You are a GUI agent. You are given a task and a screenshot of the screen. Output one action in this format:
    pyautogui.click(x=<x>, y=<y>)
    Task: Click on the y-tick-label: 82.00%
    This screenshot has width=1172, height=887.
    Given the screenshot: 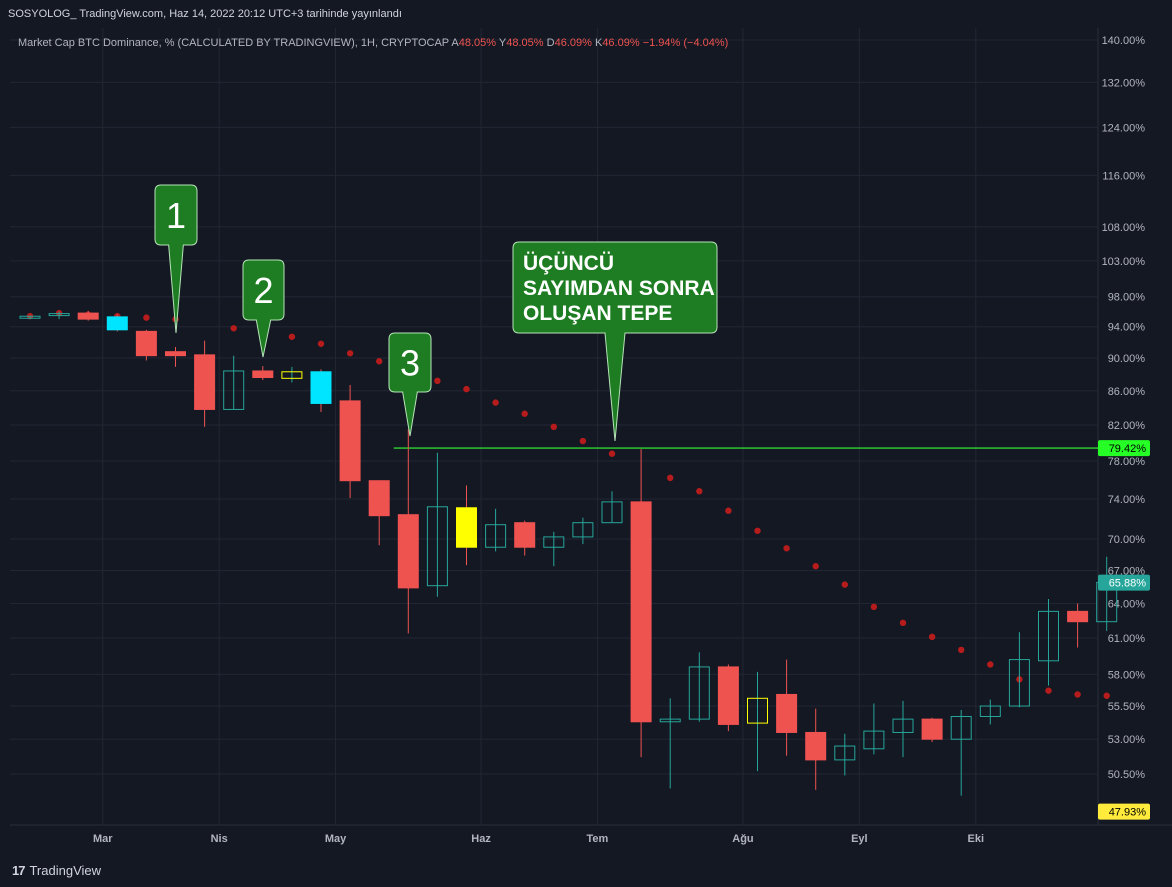 What is the action you would take?
    pyautogui.click(x=1127, y=426)
    